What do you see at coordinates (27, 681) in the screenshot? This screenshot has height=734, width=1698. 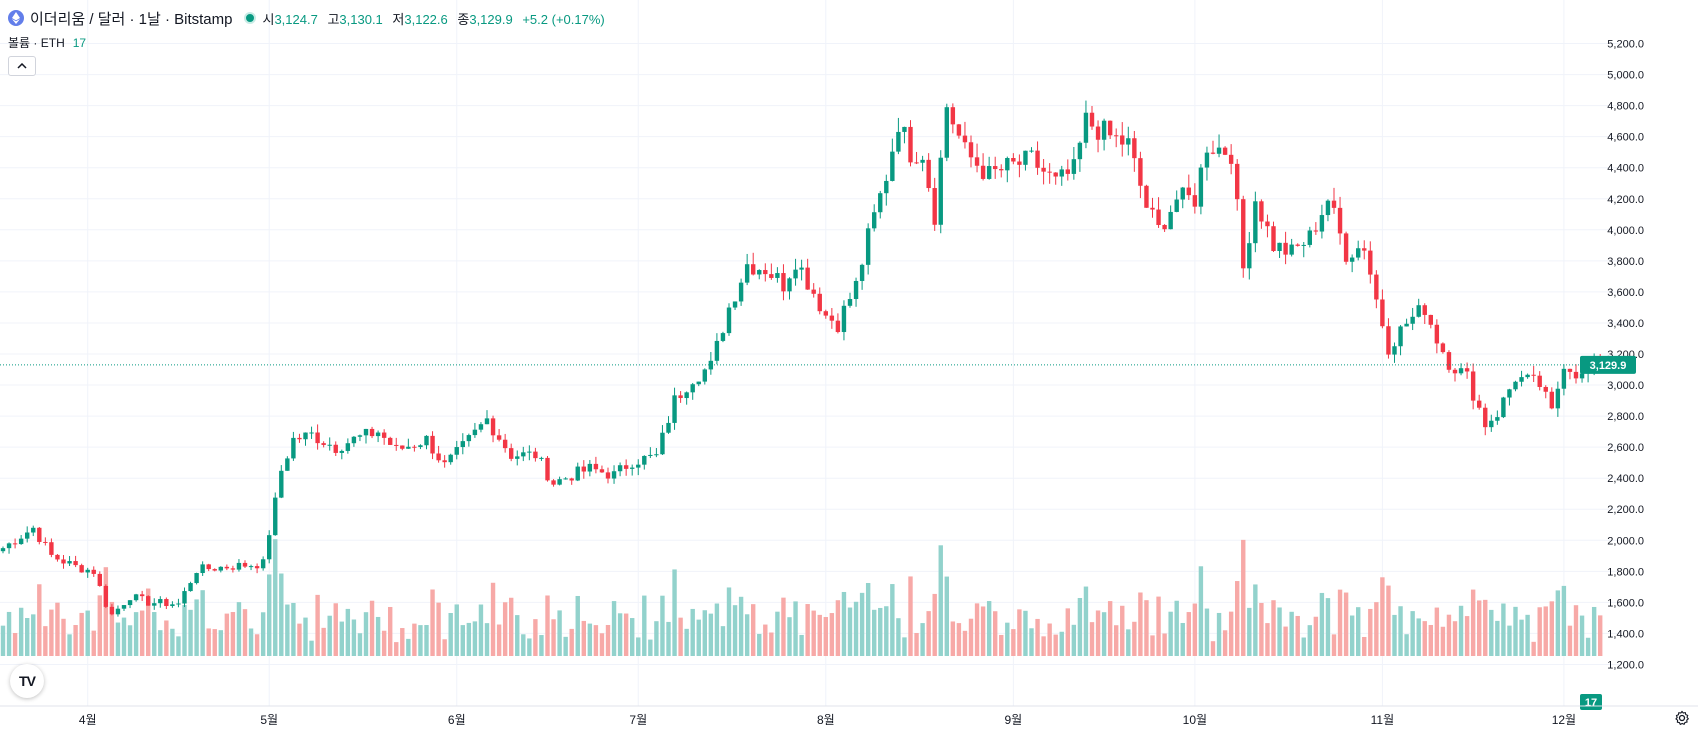 I see `tradingview-logo: TV` at bounding box center [27, 681].